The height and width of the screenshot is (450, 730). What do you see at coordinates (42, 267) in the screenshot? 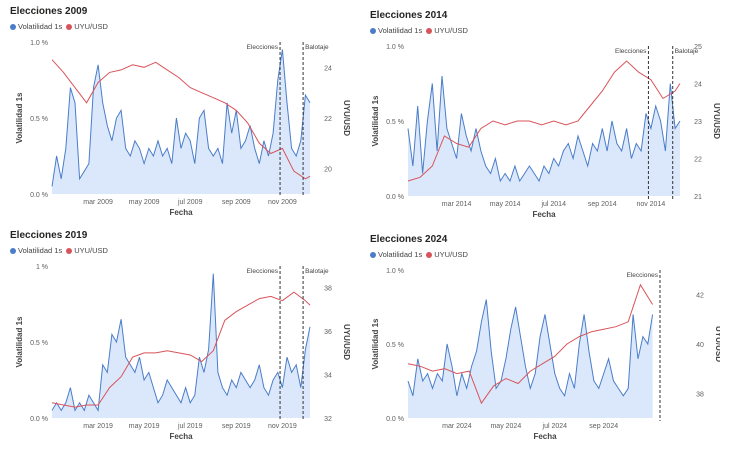
I see `y-tick-label: 1 %` at bounding box center [42, 267].